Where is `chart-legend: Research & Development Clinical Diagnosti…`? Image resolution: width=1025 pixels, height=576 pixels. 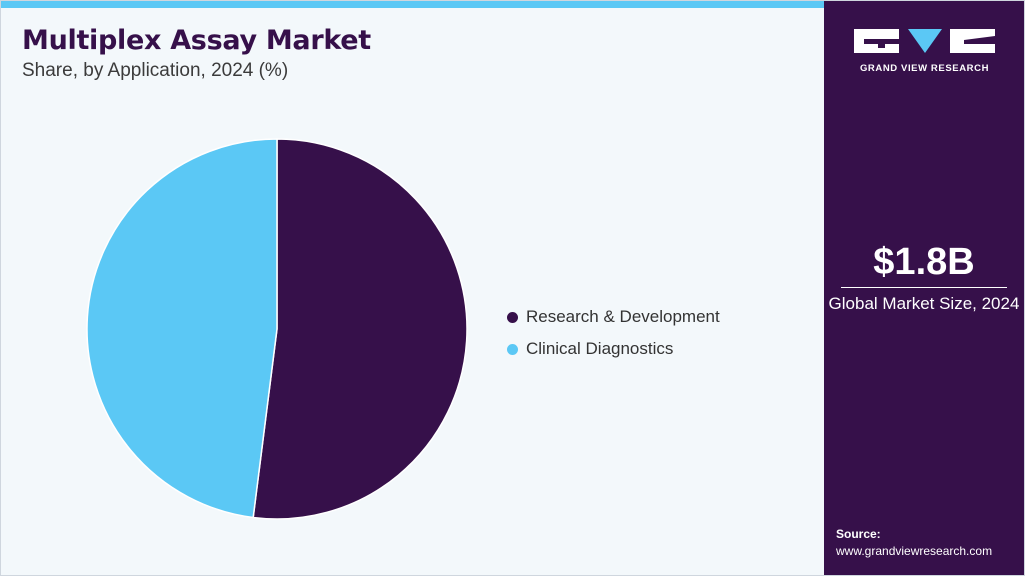 chart-legend: Research & Development Clinical Diagnosti… is located at coordinates (613, 333).